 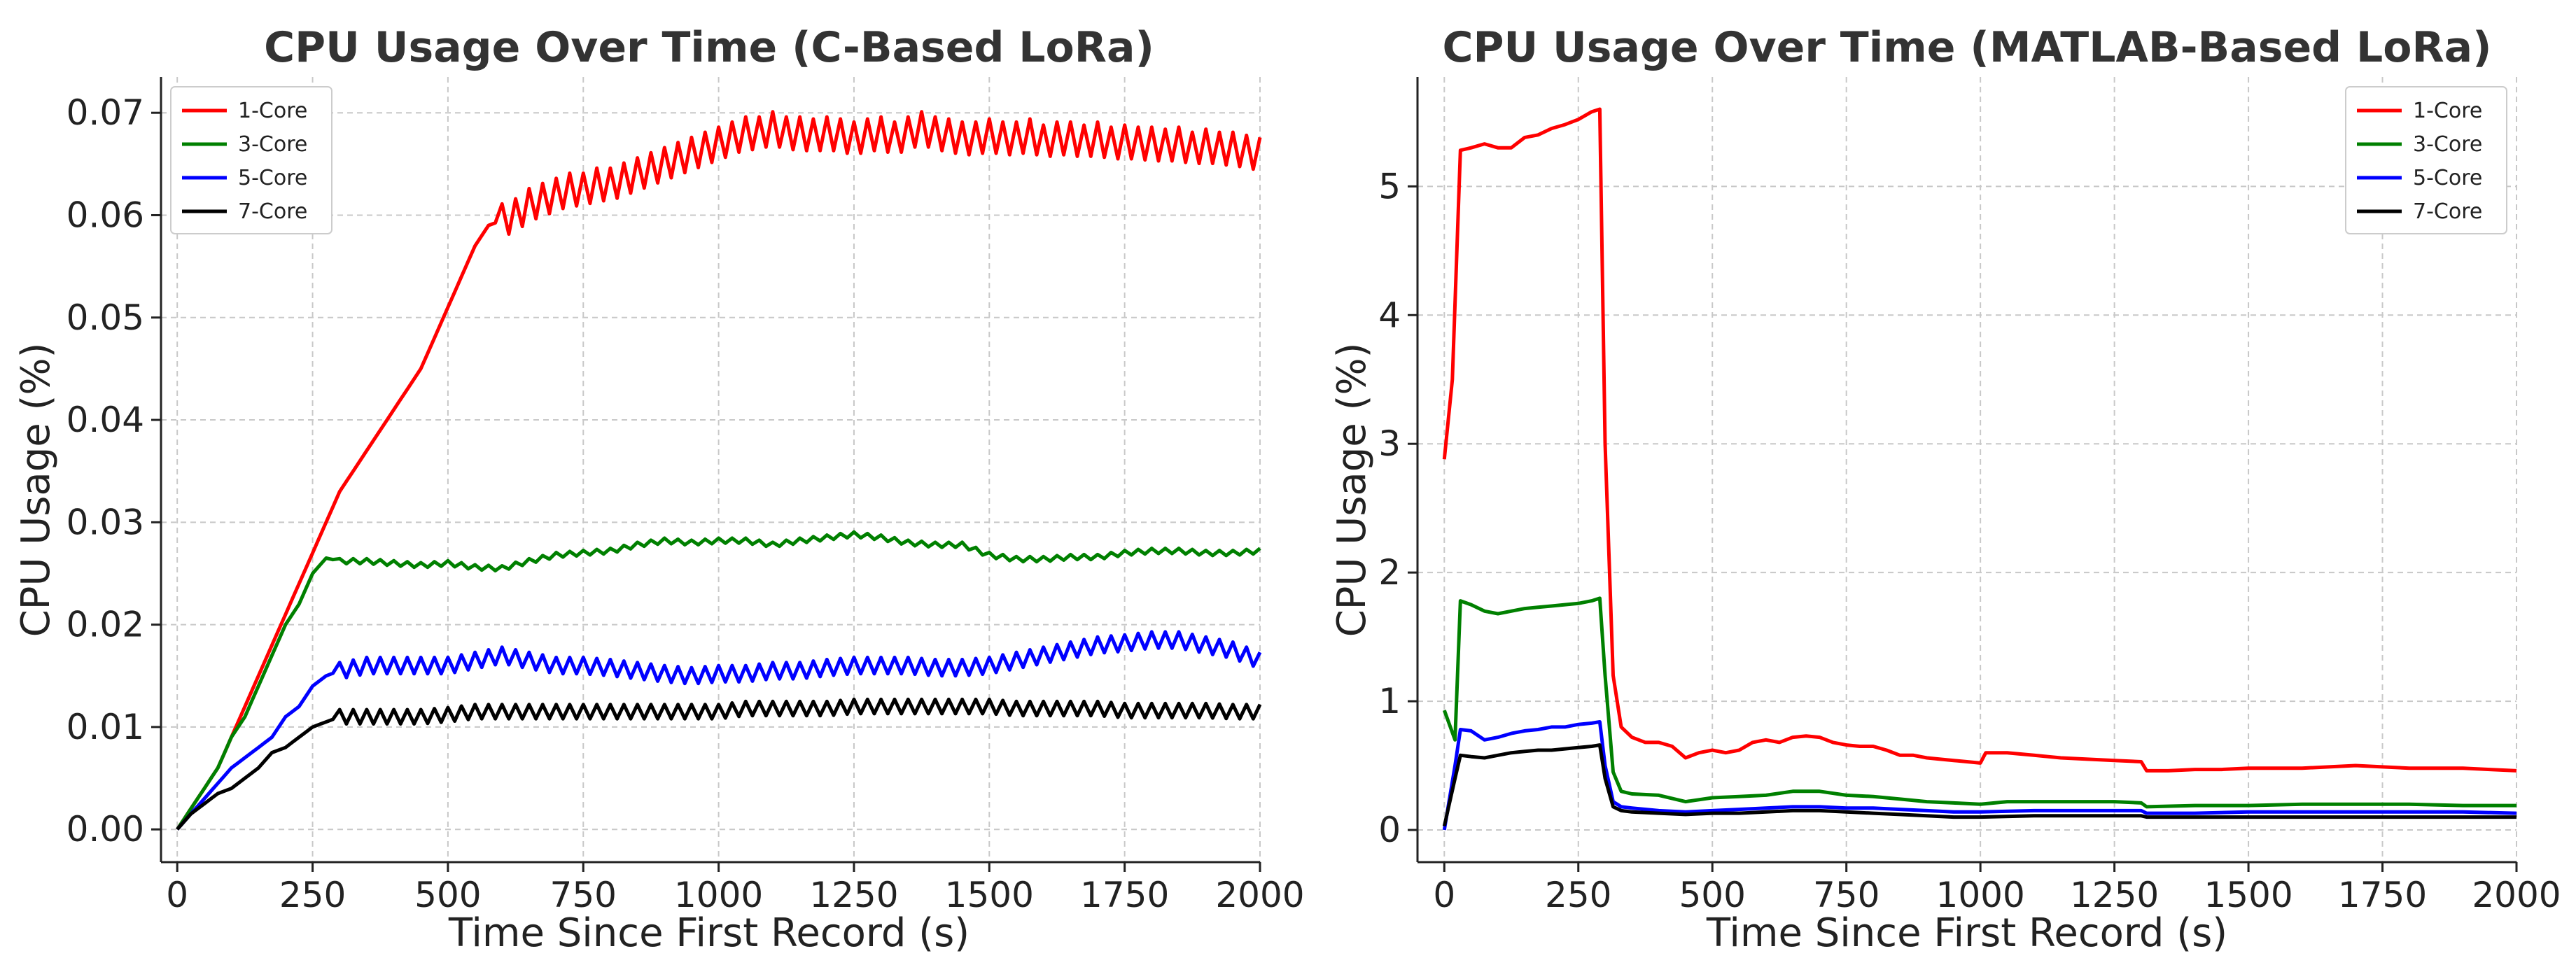 I want to click on y-tick-label: 0, so click(x=1389, y=830).